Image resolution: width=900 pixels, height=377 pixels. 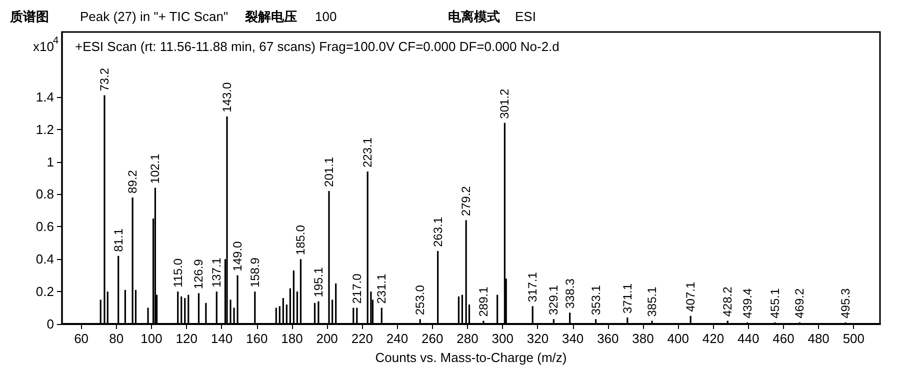 What do you see at coordinates (45, 226) in the screenshot?
I see `y-tick-label: 0.6` at bounding box center [45, 226].